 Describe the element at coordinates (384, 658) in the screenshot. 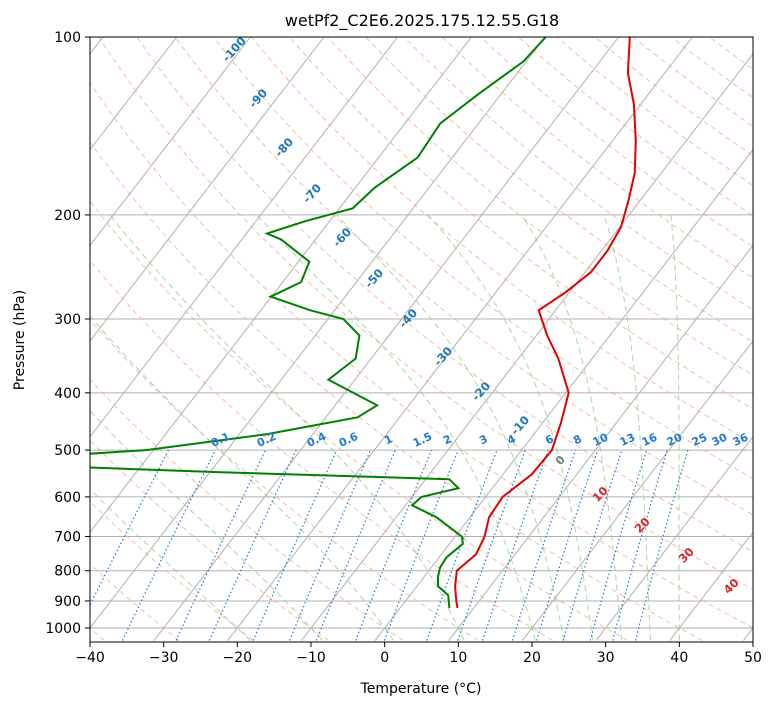

I see `x-tick-label: 0` at that location.